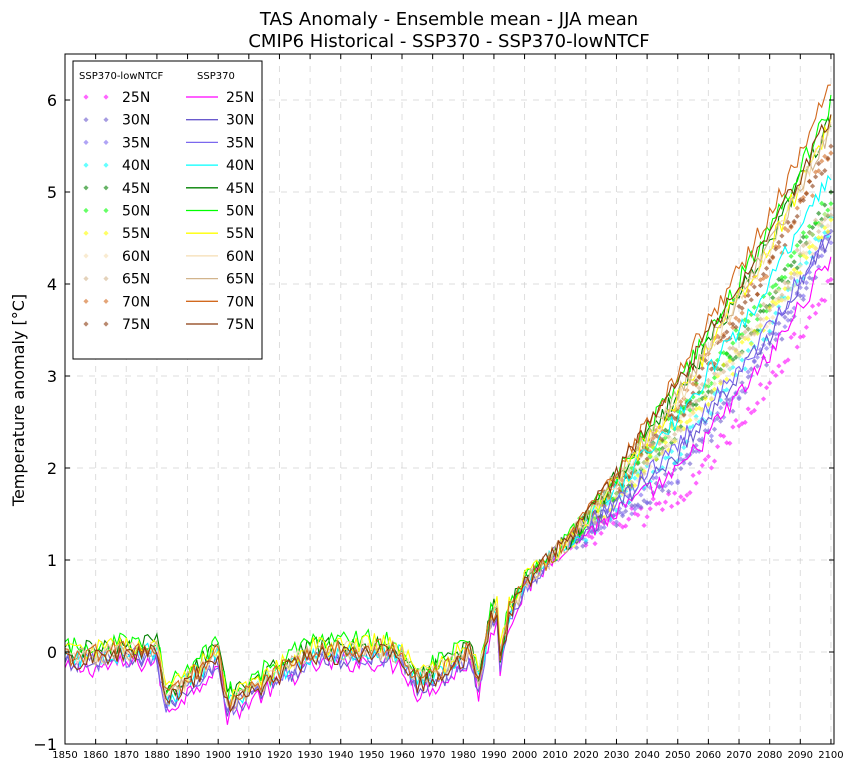  Describe the element at coordinates (121, 76) in the screenshot. I see `legend-header-lowntcf: SSP370-lowNTCF` at that location.